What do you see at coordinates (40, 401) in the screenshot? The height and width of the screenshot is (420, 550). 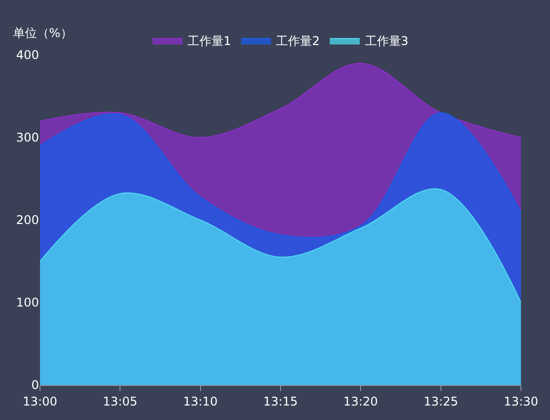 I see `x-tick-label: 13:00` at bounding box center [40, 401].